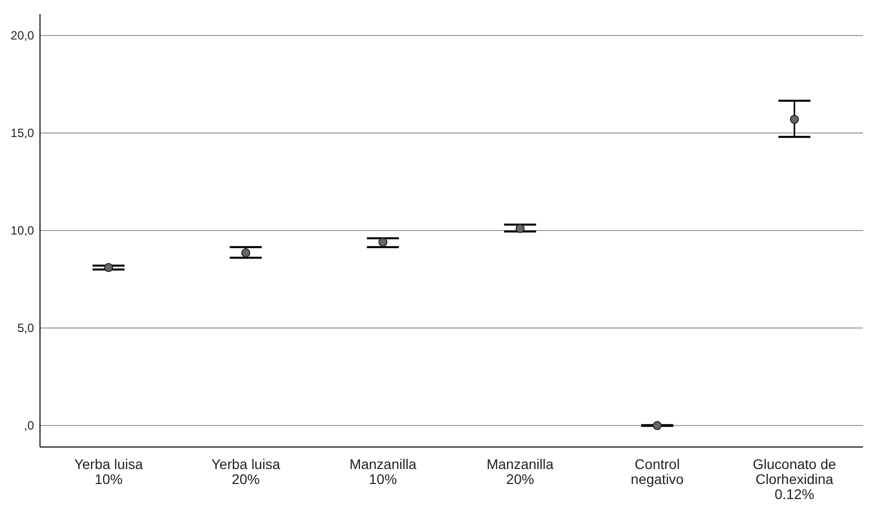  Describe the element at coordinates (109, 471) in the screenshot. I see `x-tick-label: Yerba luisa 10%` at that location.